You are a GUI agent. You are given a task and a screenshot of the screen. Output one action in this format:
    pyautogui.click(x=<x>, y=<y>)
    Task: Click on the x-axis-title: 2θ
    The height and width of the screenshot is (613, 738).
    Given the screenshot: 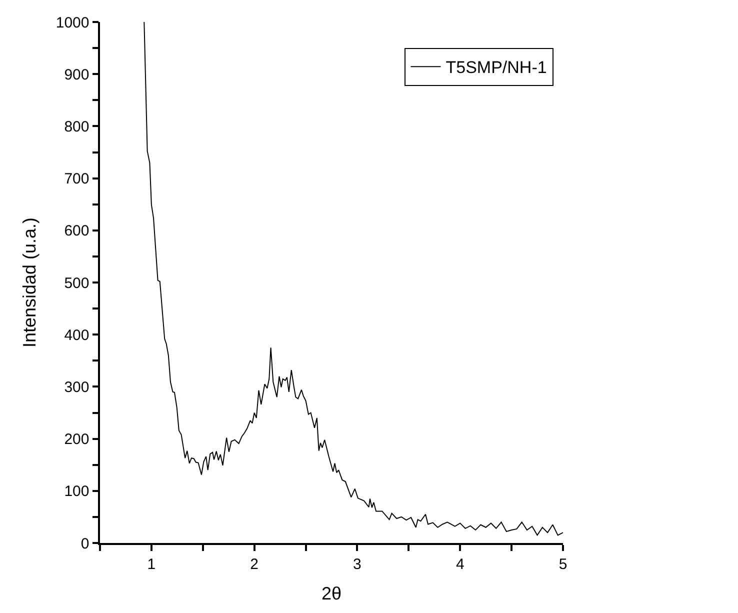 What is the action you would take?
    pyautogui.click(x=331, y=593)
    